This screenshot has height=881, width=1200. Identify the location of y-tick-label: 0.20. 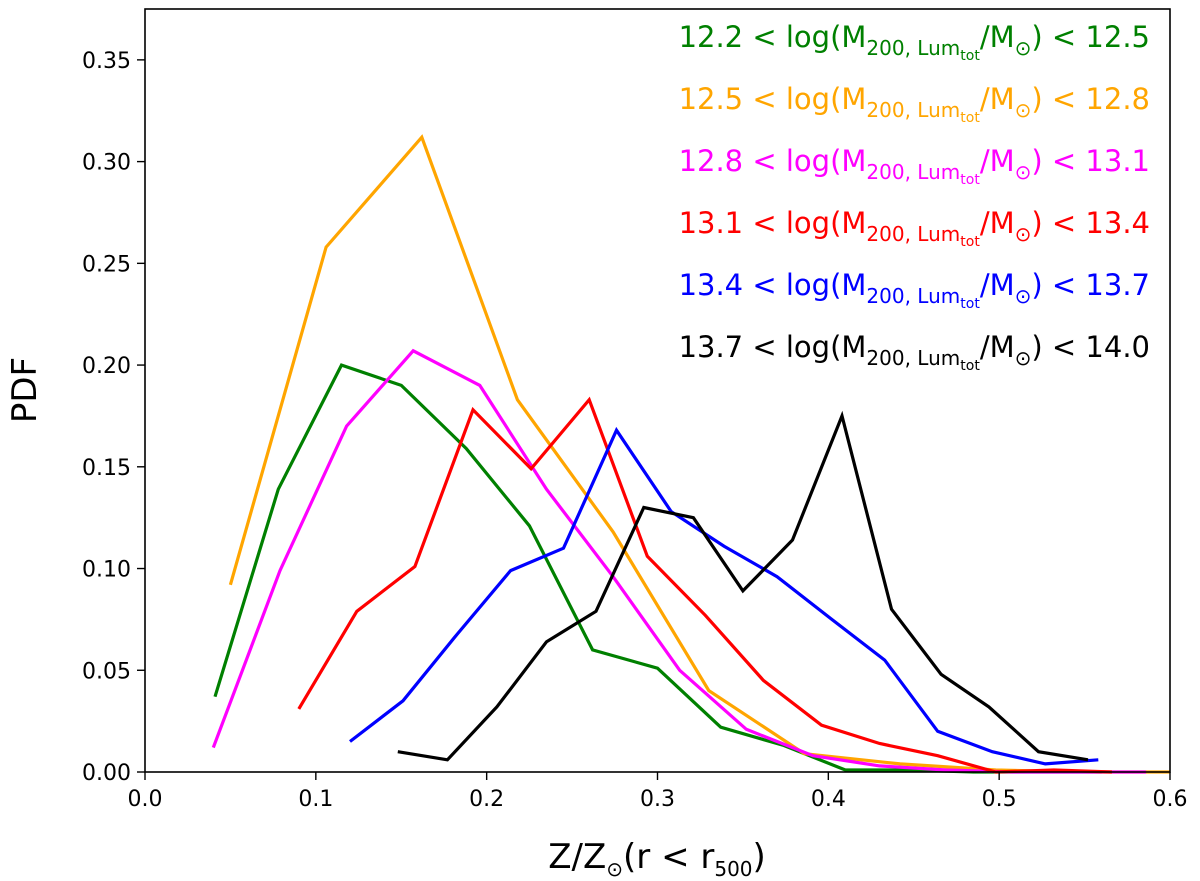
(106, 366).